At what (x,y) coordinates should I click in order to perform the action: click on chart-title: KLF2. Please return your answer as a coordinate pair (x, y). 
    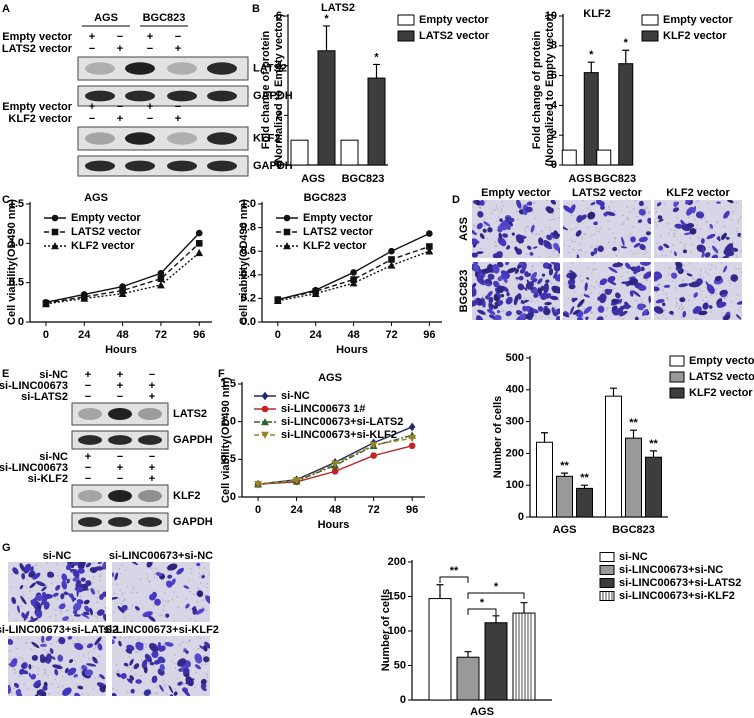
    Looking at the image, I should click on (597, 14).